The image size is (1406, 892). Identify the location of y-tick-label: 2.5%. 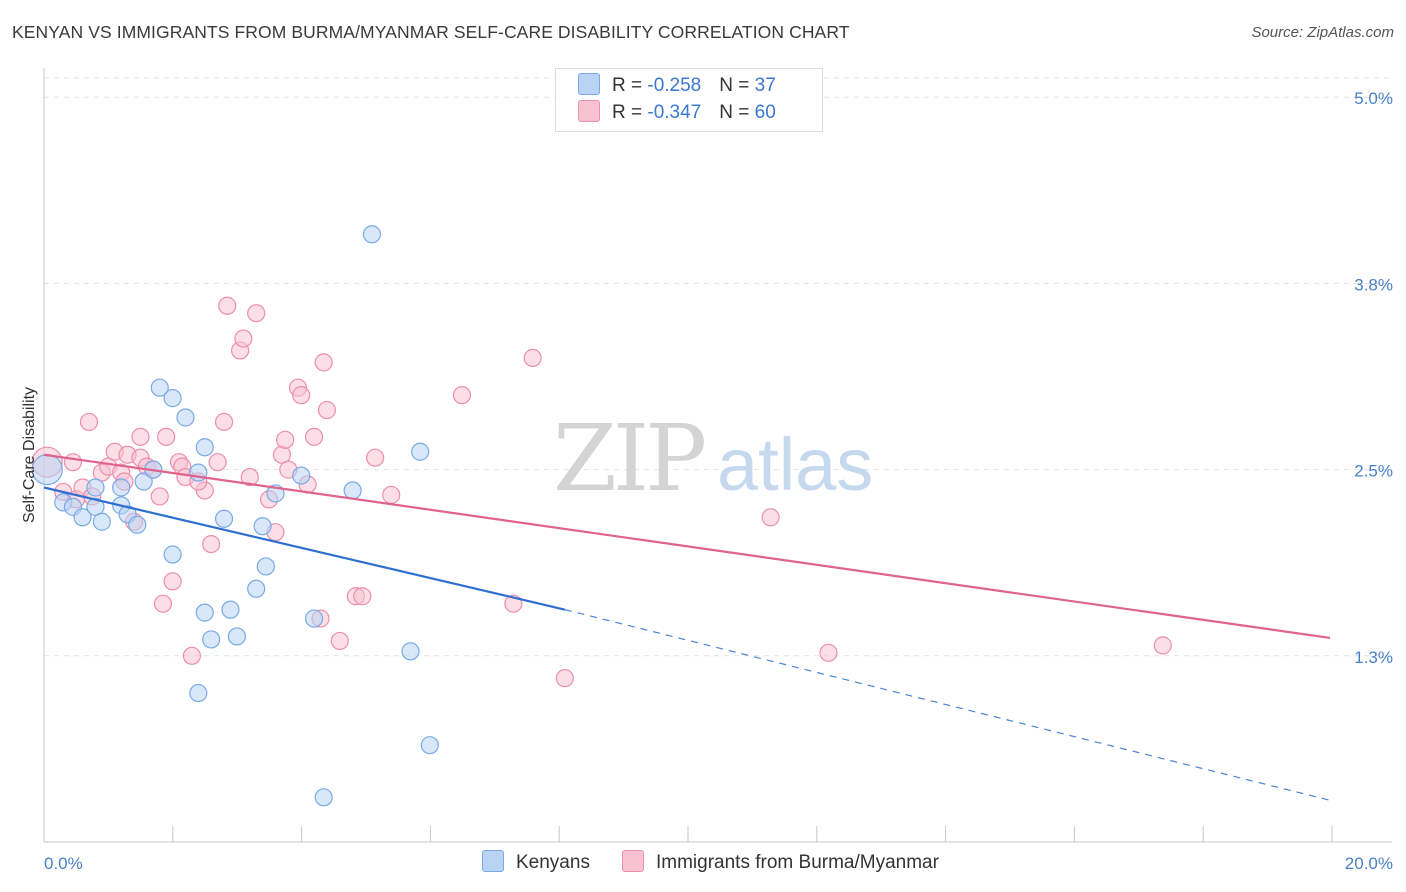
(1373, 471).